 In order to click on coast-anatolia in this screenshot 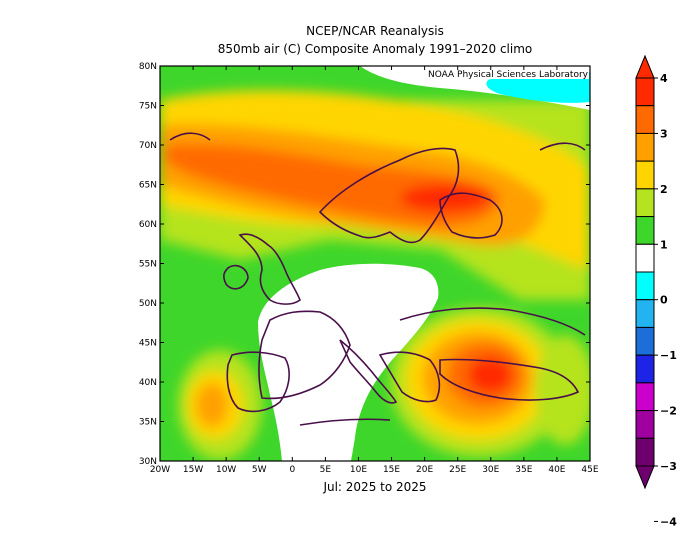, I will do `click(509, 379)`.